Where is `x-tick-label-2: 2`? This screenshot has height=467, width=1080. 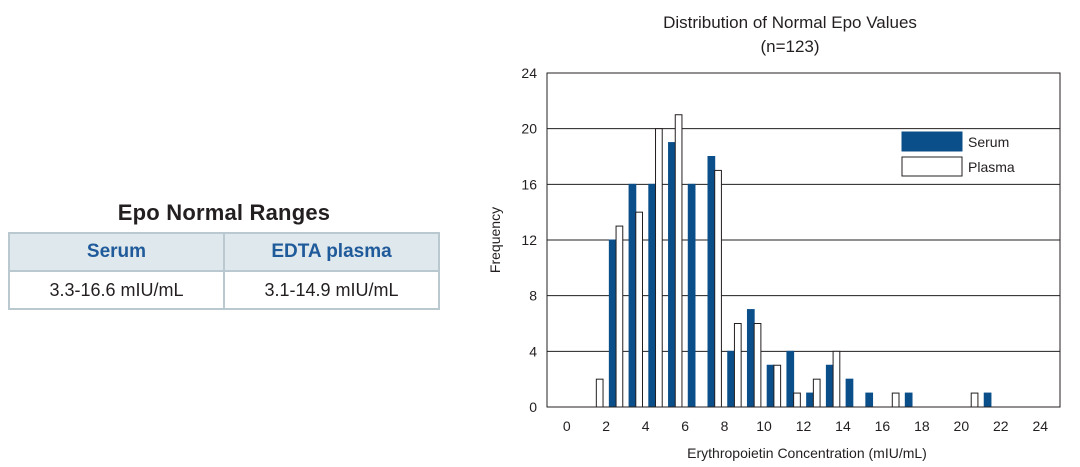
x-tick-label-2: 2 is located at coordinates (606, 426).